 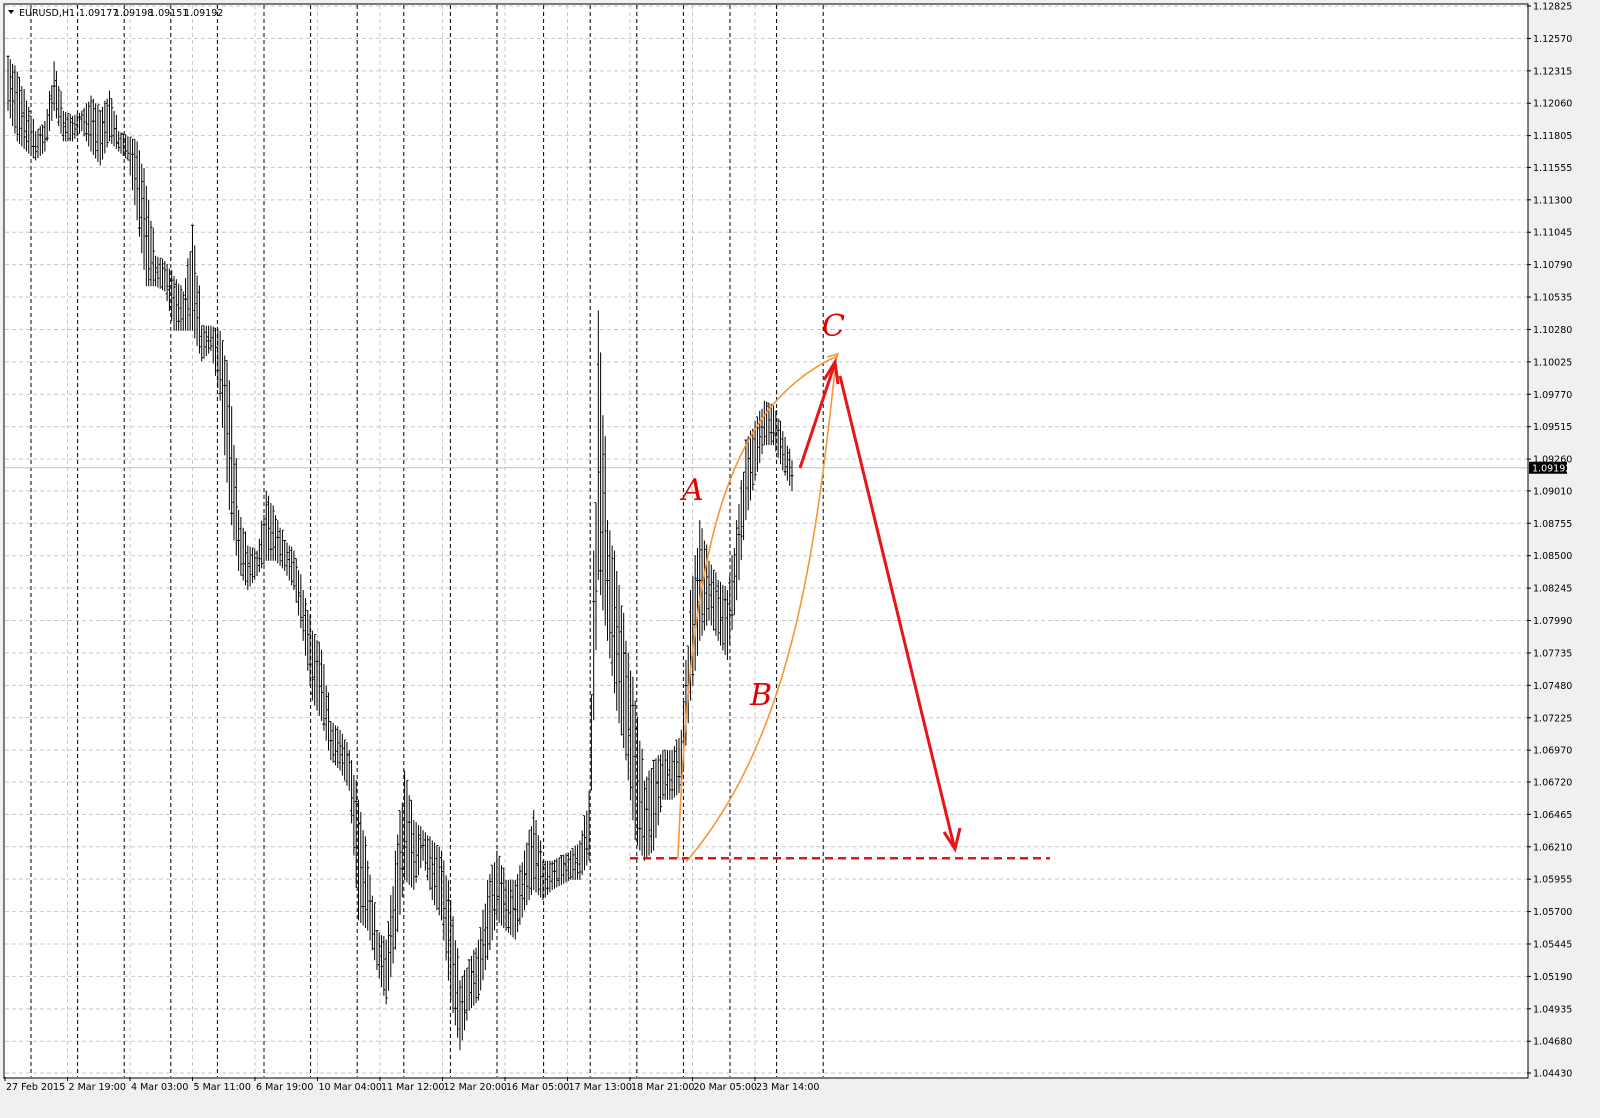 I want to click on label-c: C, so click(x=833, y=326).